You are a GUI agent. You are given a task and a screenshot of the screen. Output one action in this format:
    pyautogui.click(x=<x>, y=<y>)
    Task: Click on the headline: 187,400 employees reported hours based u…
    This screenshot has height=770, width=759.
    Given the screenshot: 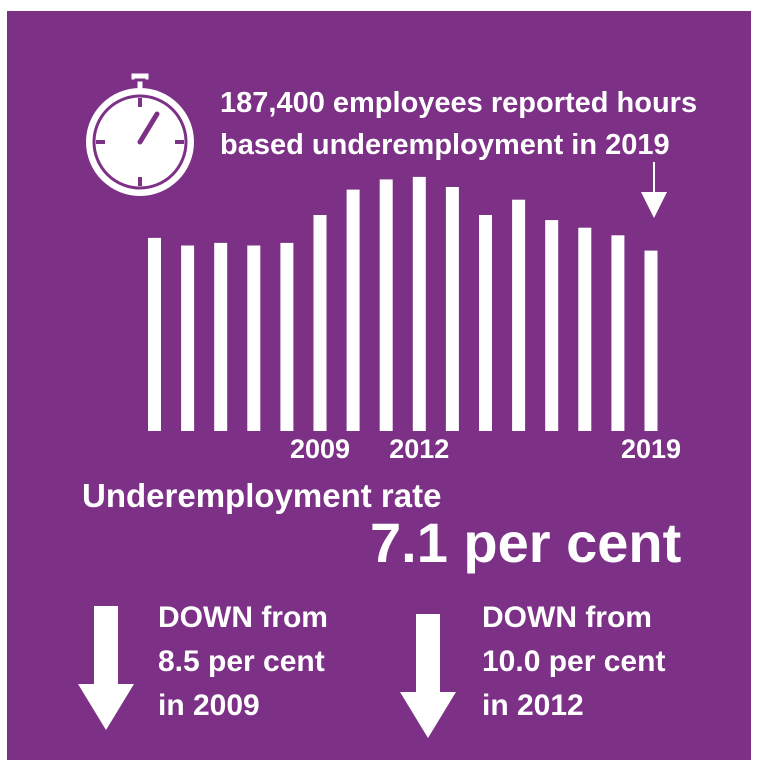 What is the action you would take?
    pyautogui.click(x=480, y=124)
    